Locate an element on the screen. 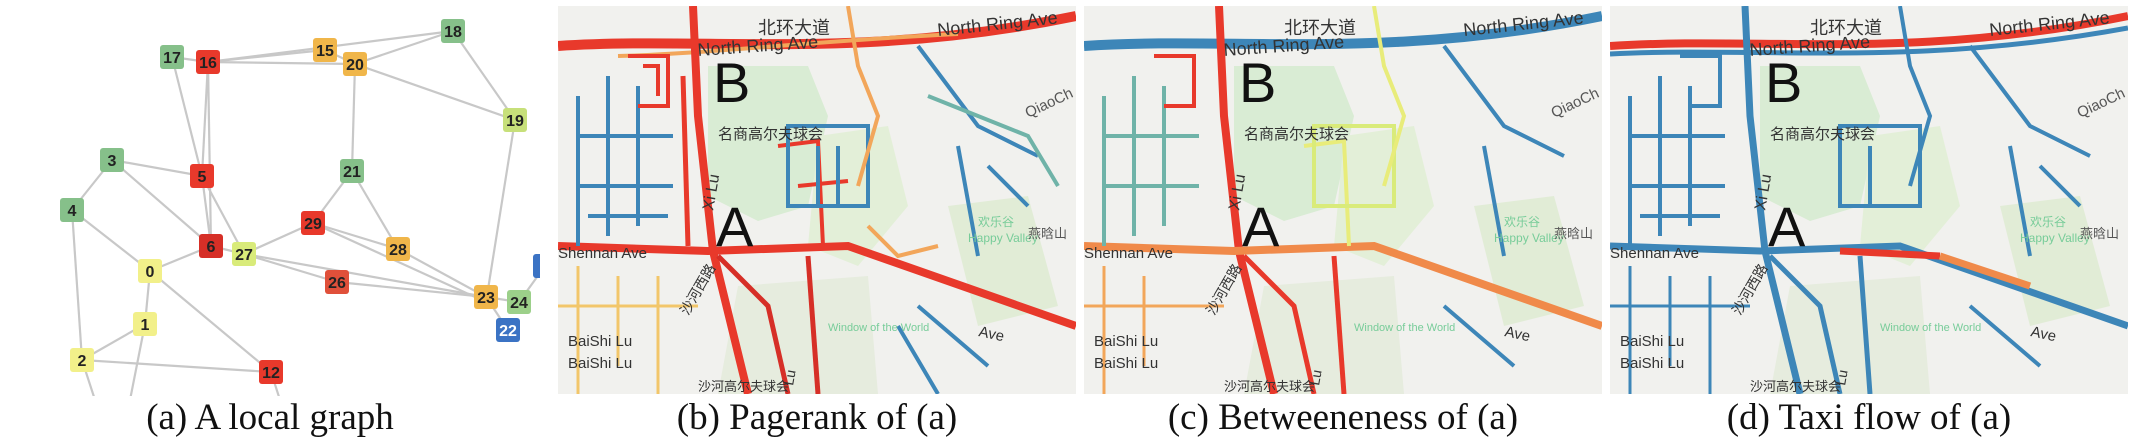  svg-text: 0 is located at coordinates (150, 272).